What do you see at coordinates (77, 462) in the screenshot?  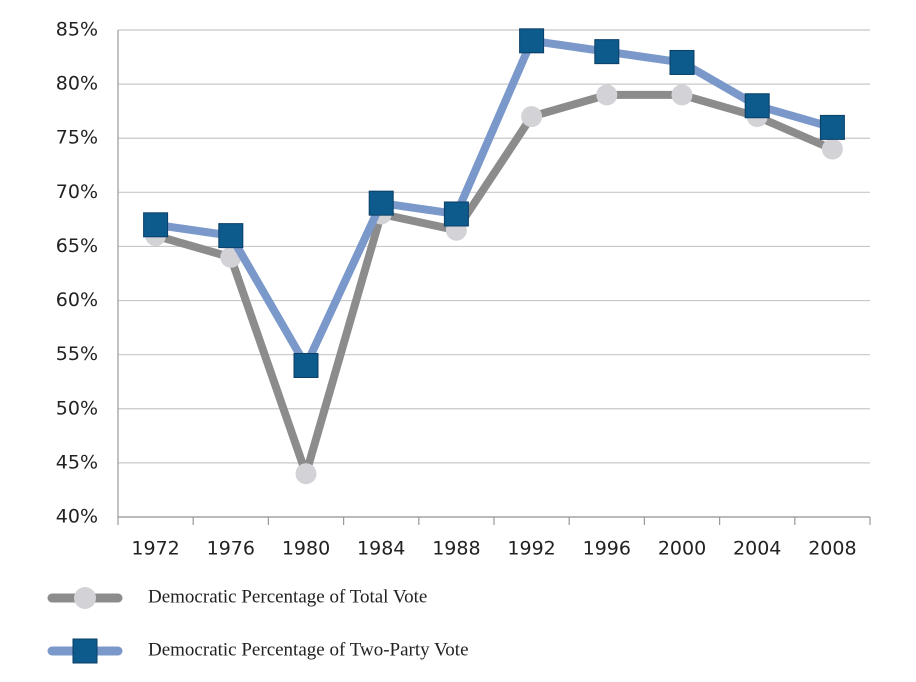 I see `y-tick-label: 45%` at bounding box center [77, 462].